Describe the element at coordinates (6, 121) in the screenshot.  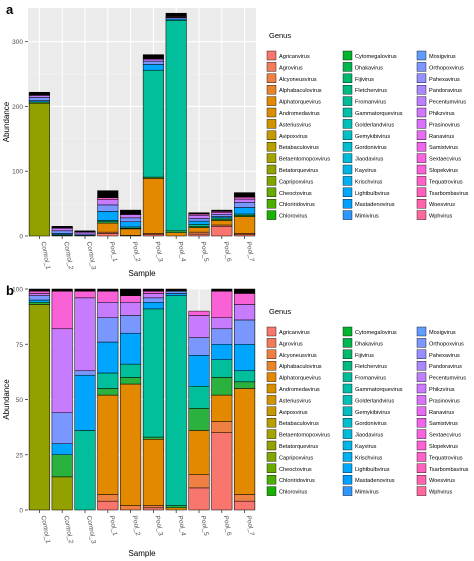
I see `y-axis-title: Abundance` at that location.